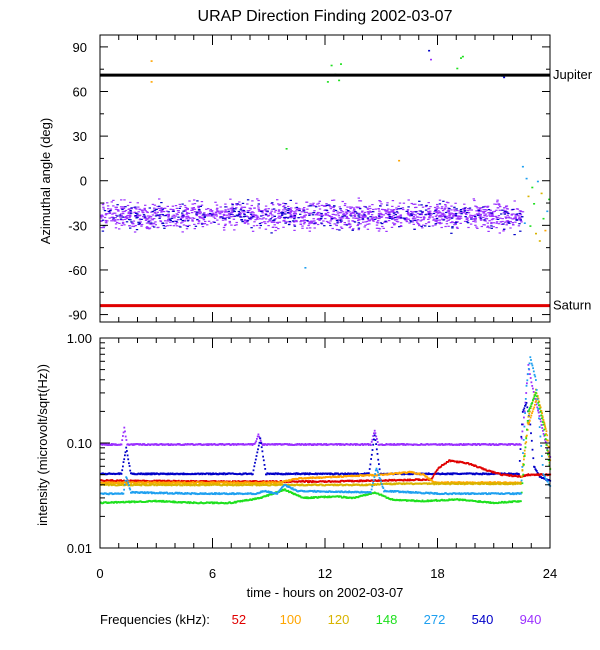 The image size is (600, 650). I want to click on chart-title: URAP Direction Finding 2002-03-07, so click(325, 16).